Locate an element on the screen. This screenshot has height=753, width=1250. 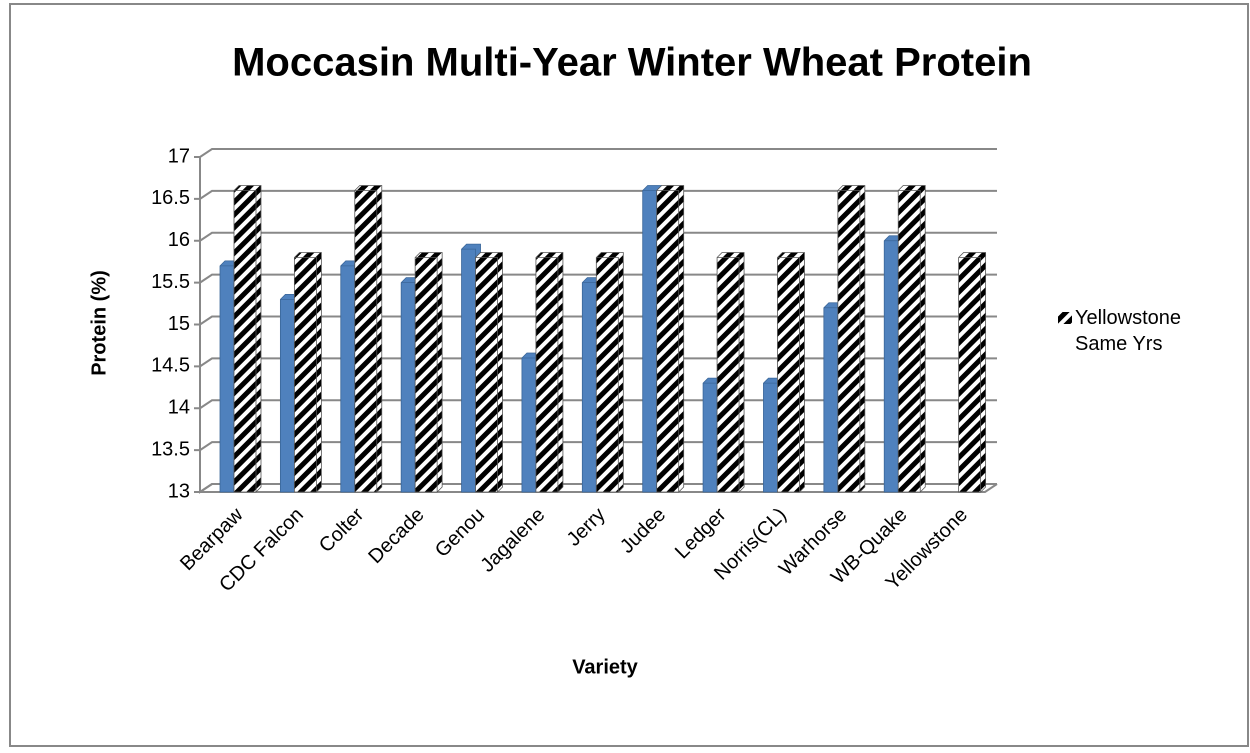
y-tick-label: 15 is located at coordinates (179, 324).